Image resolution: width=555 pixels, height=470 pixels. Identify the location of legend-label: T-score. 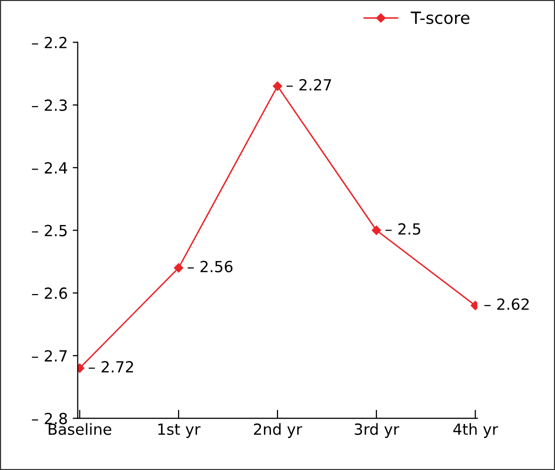
(440, 18).